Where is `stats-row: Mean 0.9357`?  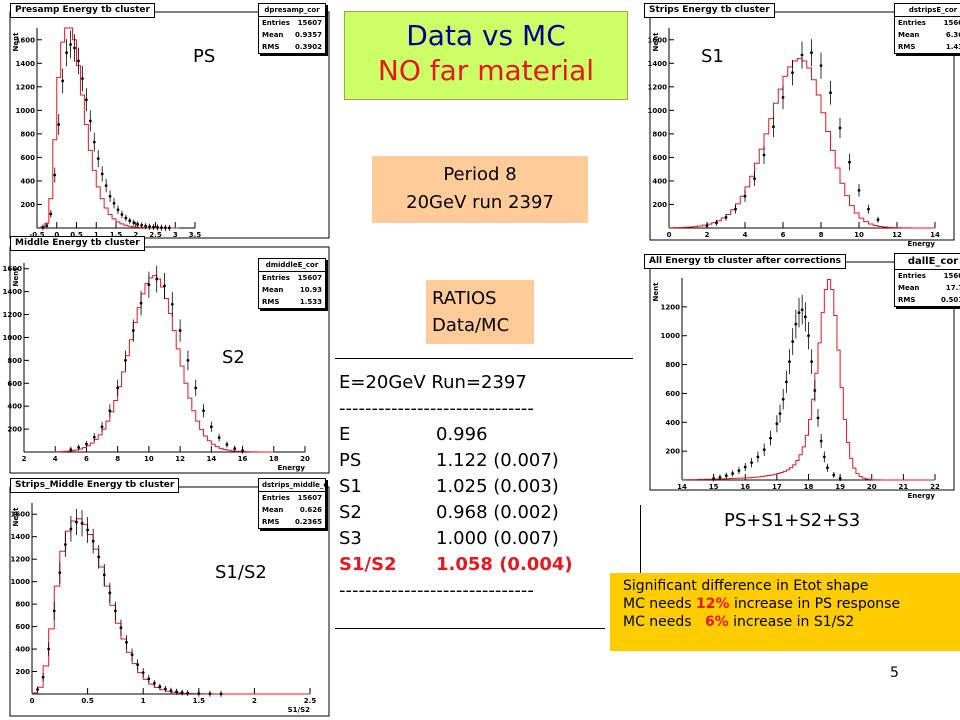
stats-row: Mean 0.9357 is located at coordinates (292, 35).